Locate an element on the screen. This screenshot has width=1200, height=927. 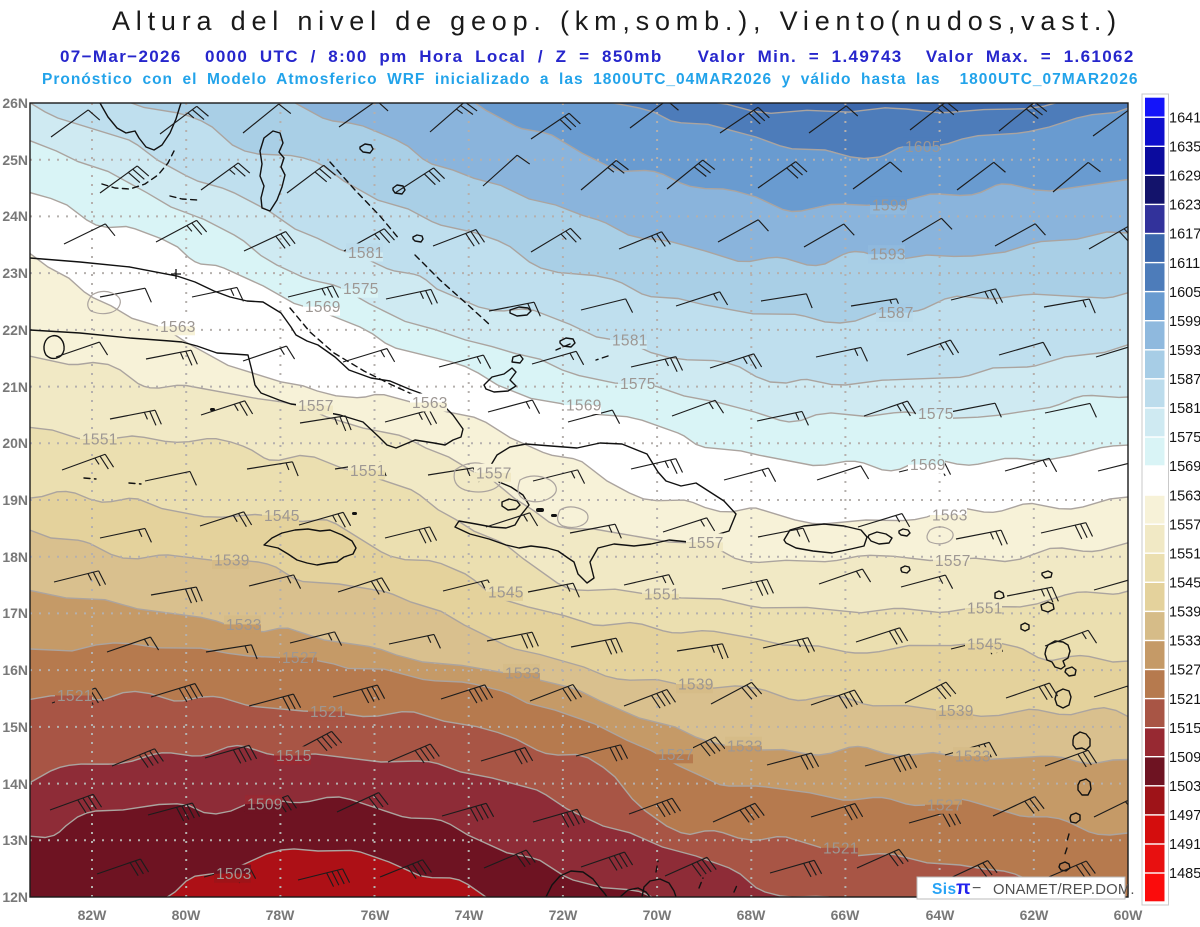
svg-text: 18N is located at coordinates (15, 557).